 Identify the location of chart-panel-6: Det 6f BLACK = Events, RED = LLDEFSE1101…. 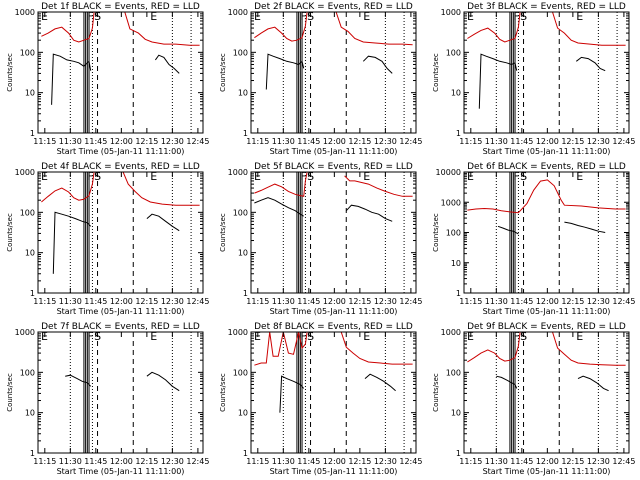
(533, 239).